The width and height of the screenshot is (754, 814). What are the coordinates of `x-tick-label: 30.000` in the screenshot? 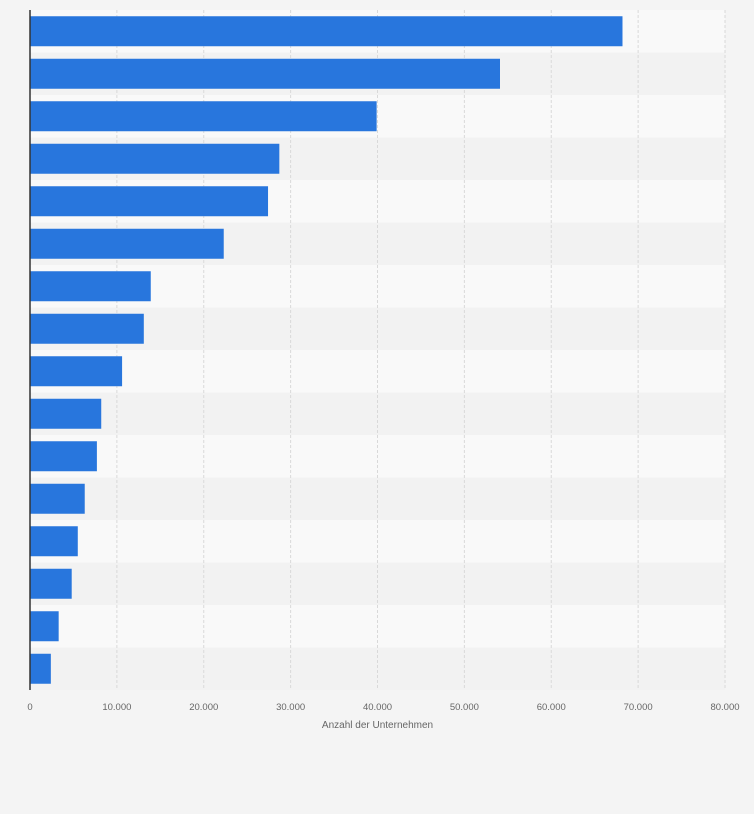 It's located at (290, 707).